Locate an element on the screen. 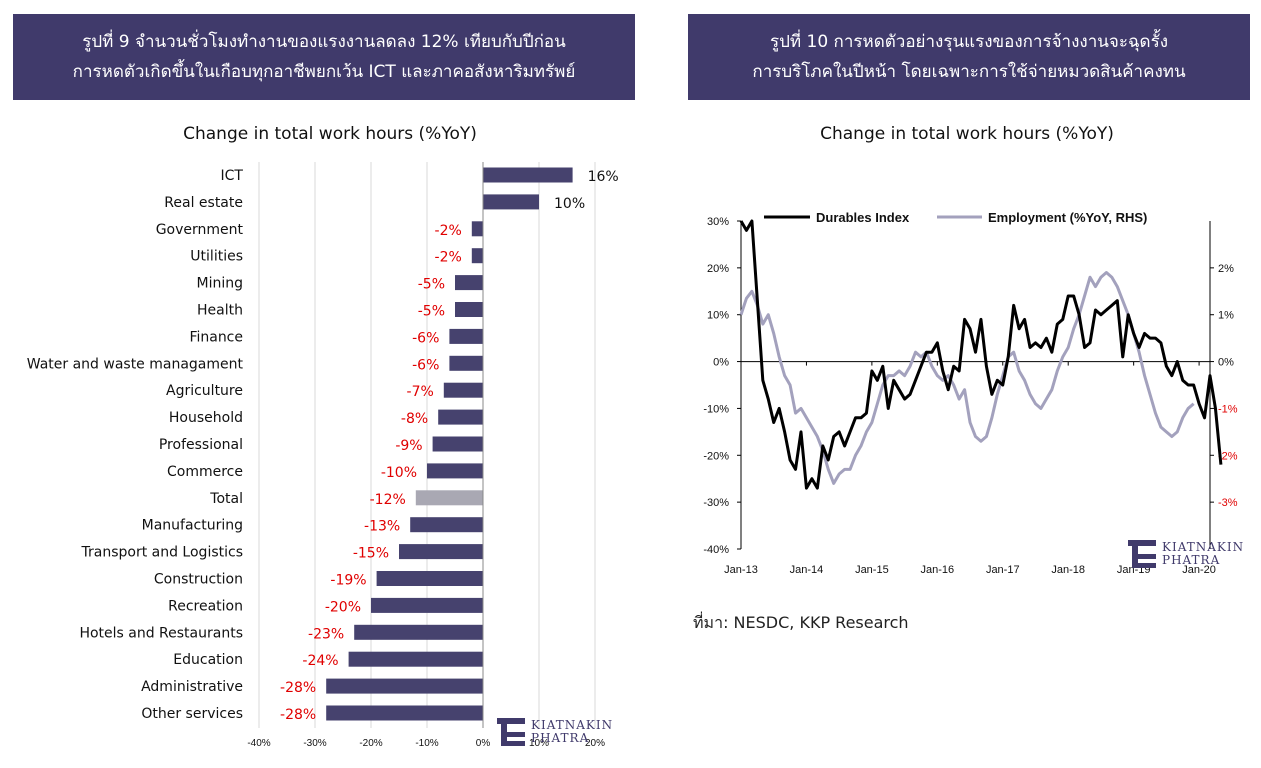 The height and width of the screenshot is (768, 1261). category-label: Professional is located at coordinates (201, 445).